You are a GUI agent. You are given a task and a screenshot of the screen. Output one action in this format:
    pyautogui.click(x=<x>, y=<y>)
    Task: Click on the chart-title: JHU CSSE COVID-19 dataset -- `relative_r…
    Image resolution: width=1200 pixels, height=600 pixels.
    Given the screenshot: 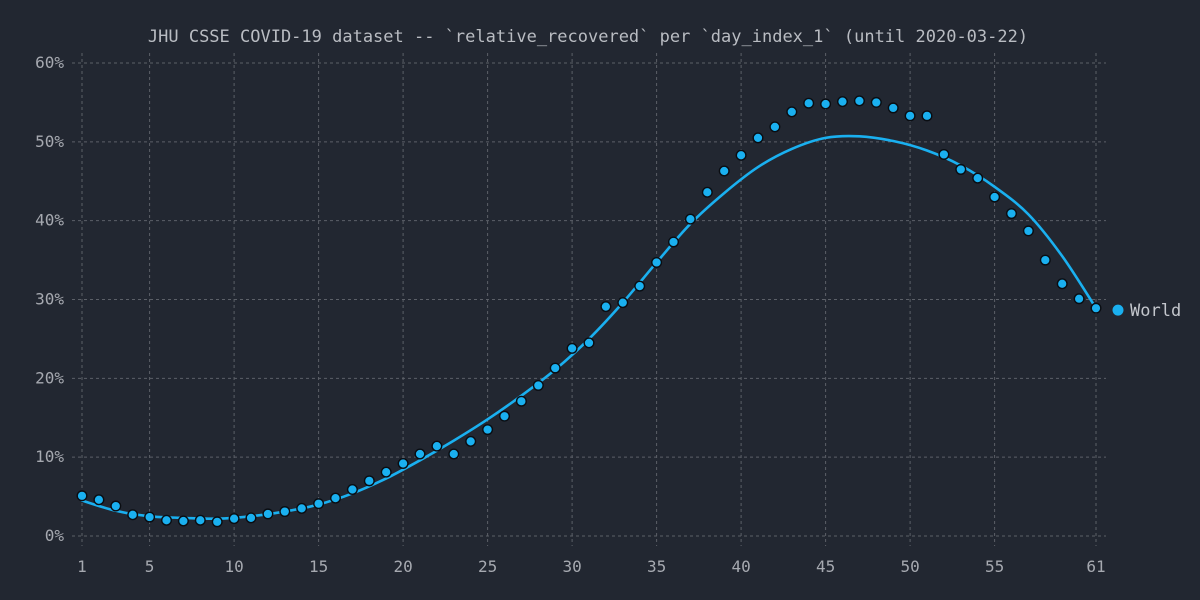 What is the action you would take?
    pyautogui.click(x=588, y=37)
    